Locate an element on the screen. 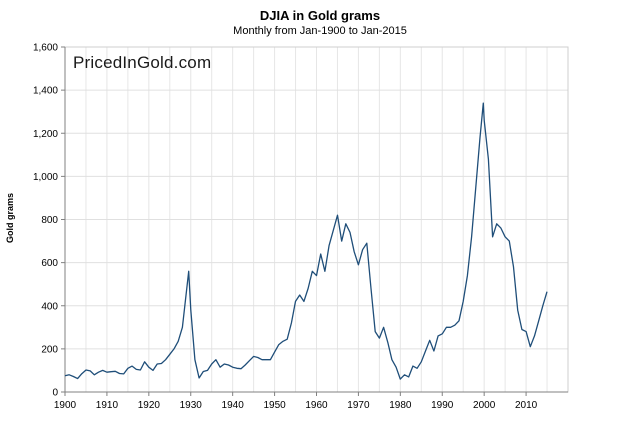 This screenshot has width=640, height=423. y-tick-label: 200 is located at coordinates (49, 349).